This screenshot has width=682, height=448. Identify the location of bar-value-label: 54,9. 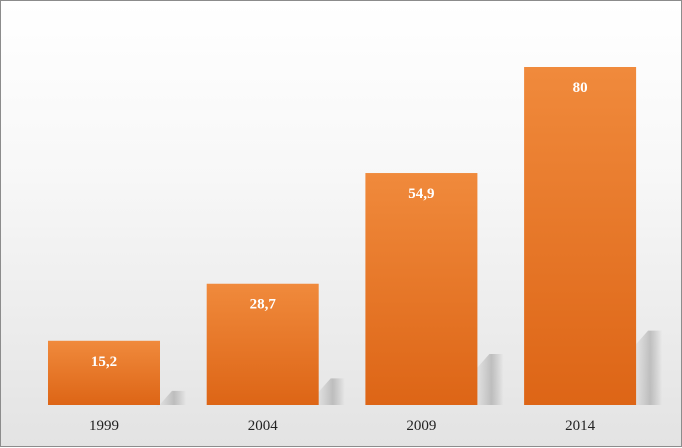
(421, 194).